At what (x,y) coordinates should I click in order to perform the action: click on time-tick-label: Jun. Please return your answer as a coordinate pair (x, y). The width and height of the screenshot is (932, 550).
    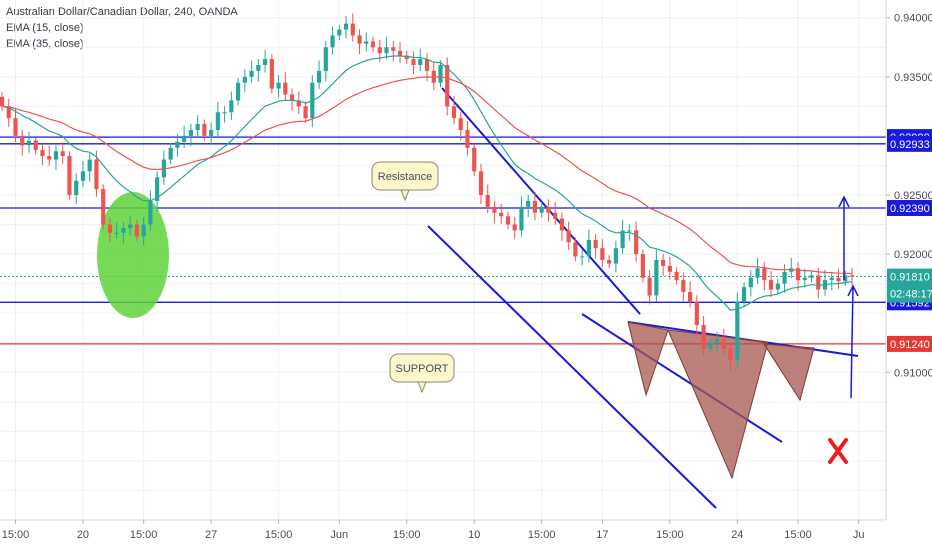
    Looking at the image, I should click on (339, 535).